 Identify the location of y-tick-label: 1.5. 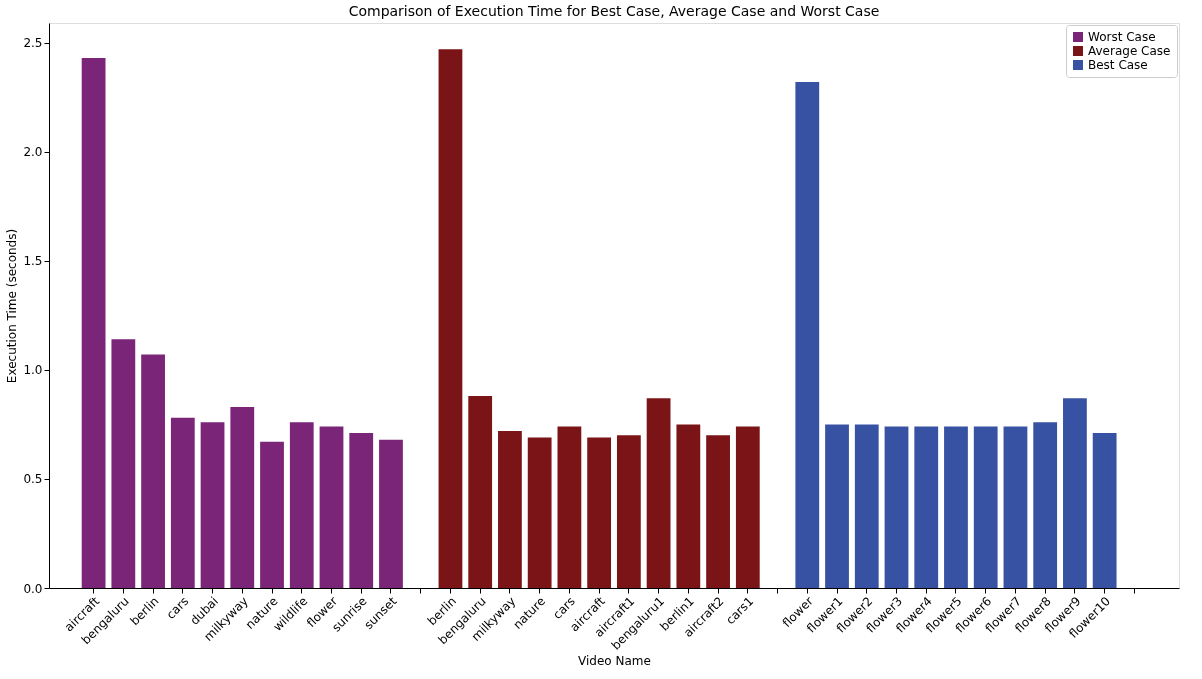
(33, 261).